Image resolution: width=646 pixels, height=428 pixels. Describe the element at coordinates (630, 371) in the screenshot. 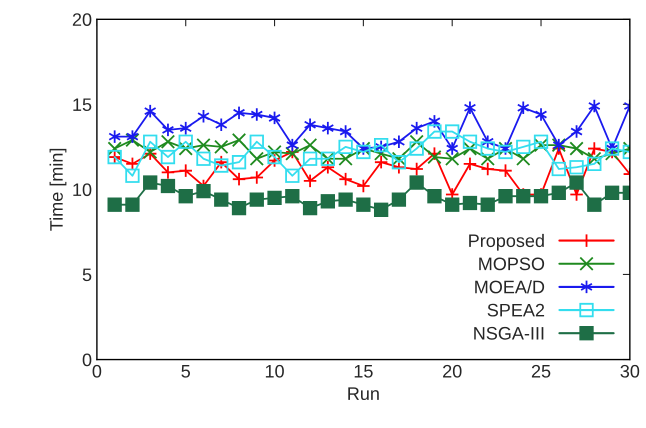

I see `x-tick-label: 30` at that location.